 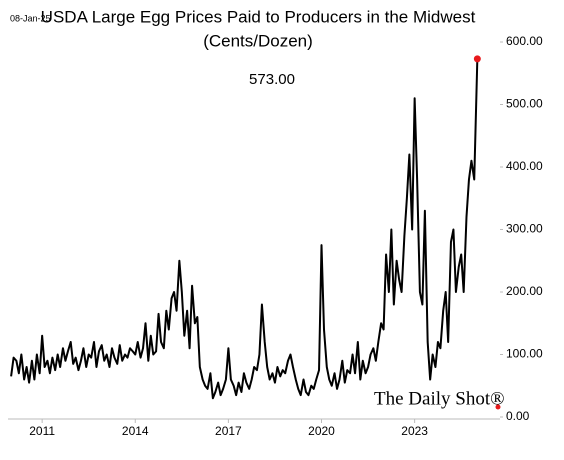 What do you see at coordinates (524, 104) in the screenshot?
I see `y-tick-label: 500.00` at bounding box center [524, 104].